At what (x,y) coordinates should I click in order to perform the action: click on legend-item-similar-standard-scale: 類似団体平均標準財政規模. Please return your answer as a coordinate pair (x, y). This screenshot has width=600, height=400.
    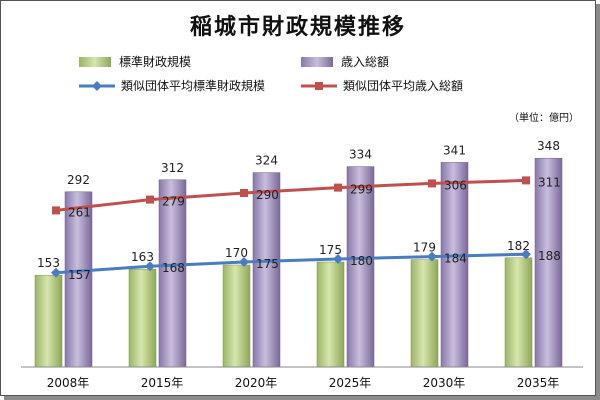
    Looking at the image, I should click on (172, 85).